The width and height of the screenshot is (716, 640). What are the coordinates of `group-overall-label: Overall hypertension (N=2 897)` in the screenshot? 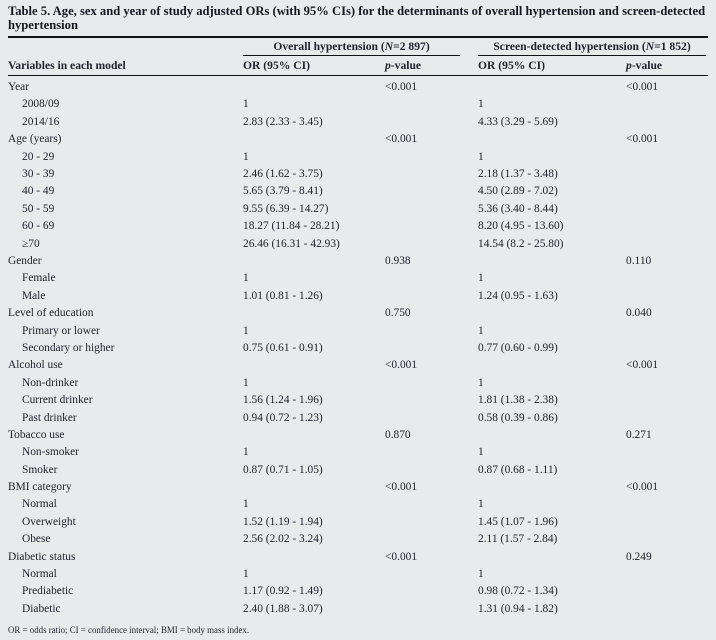 It's located at (352, 48).